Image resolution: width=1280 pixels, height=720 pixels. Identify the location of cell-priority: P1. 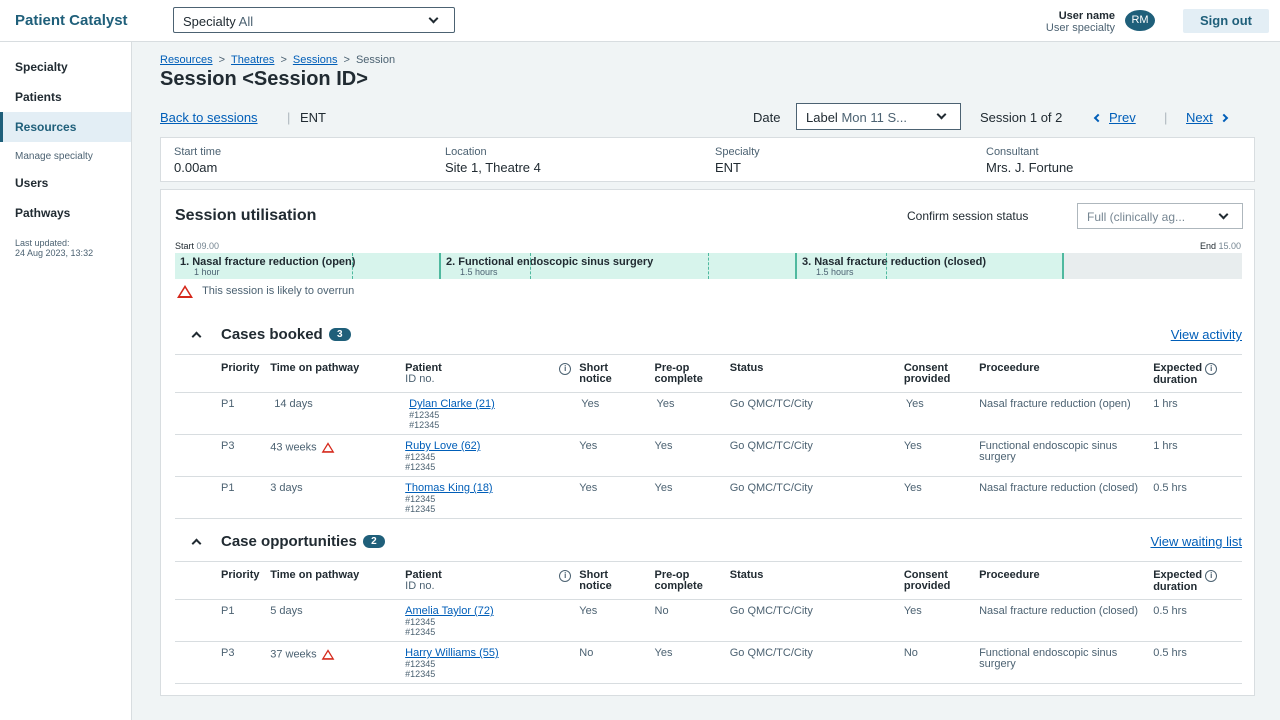
(221, 413).